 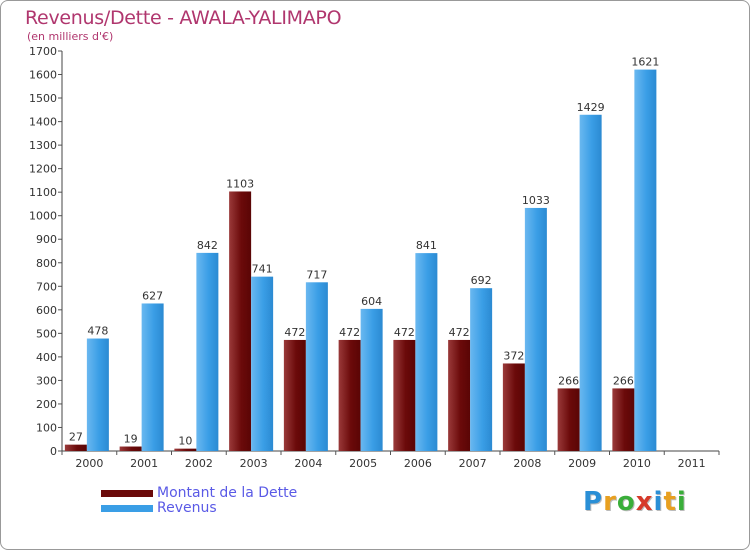 What do you see at coordinates (46, 404) in the screenshot?
I see `y-tick-label: 200` at bounding box center [46, 404].